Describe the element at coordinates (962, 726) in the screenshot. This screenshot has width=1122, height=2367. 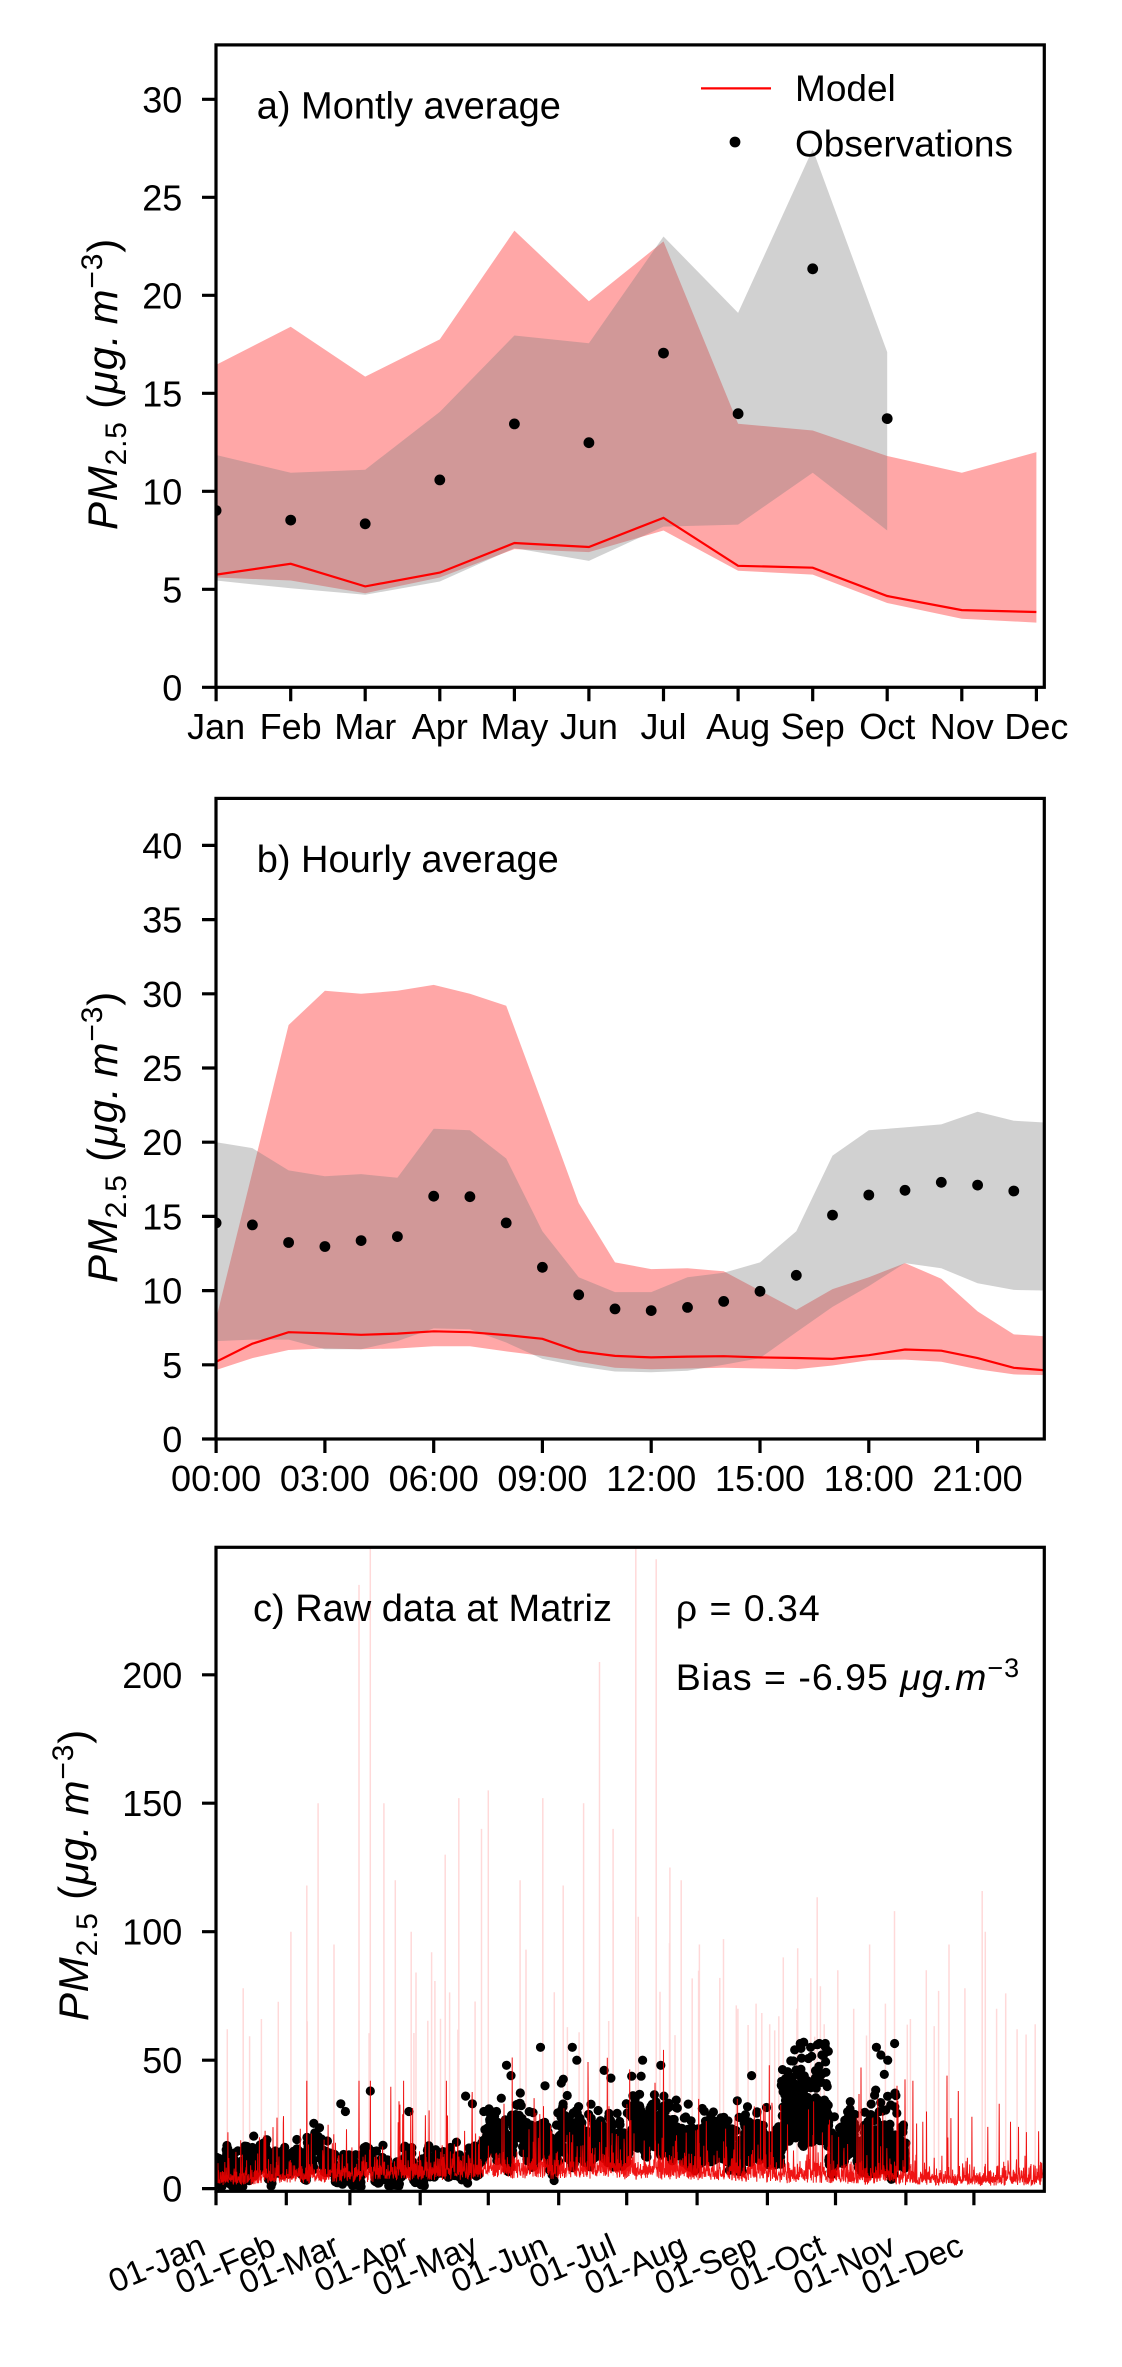
I see `svg-text: Nov` at that location.